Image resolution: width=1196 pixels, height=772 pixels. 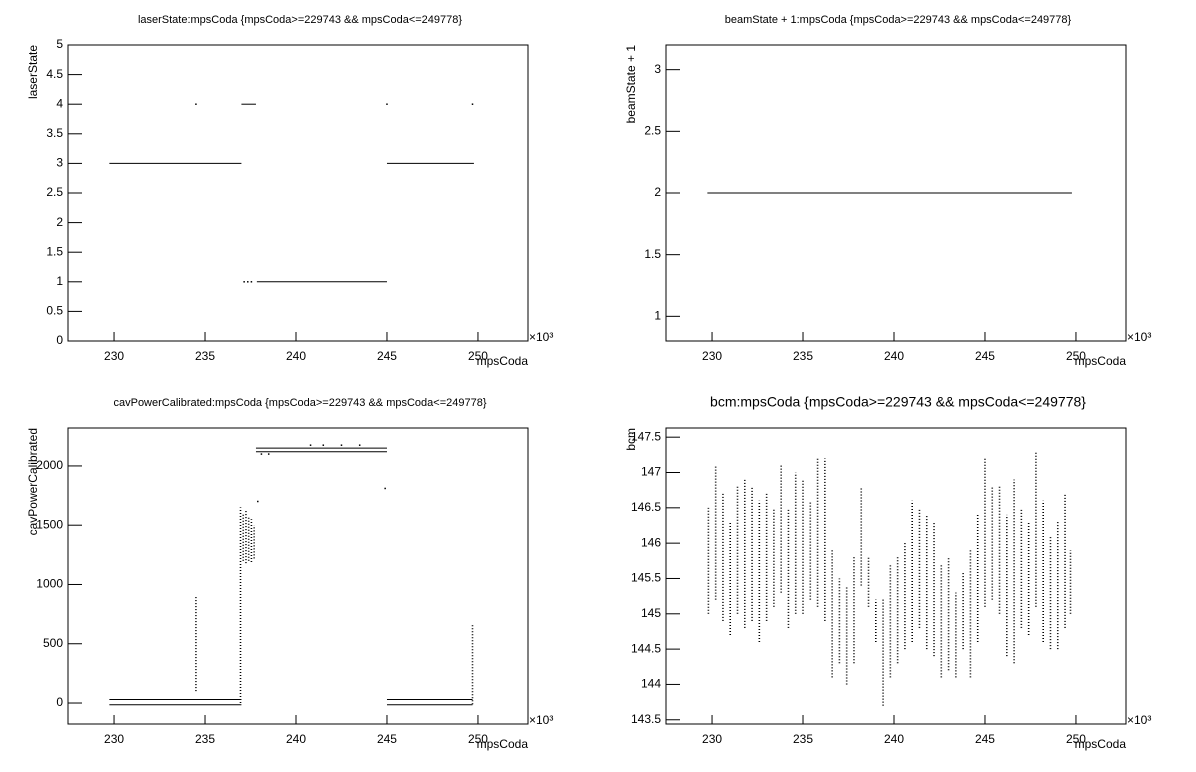 What do you see at coordinates (646, 719) in the screenshot?
I see `y-tick-label: 143.5` at bounding box center [646, 719].